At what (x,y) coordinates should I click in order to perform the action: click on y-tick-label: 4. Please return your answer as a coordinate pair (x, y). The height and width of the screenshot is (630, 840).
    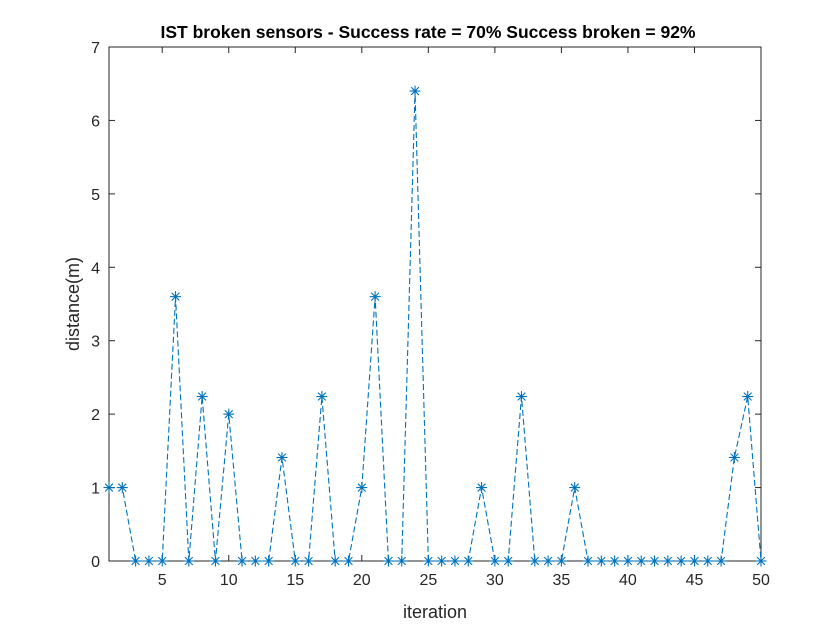
    Looking at the image, I should click on (95, 268).